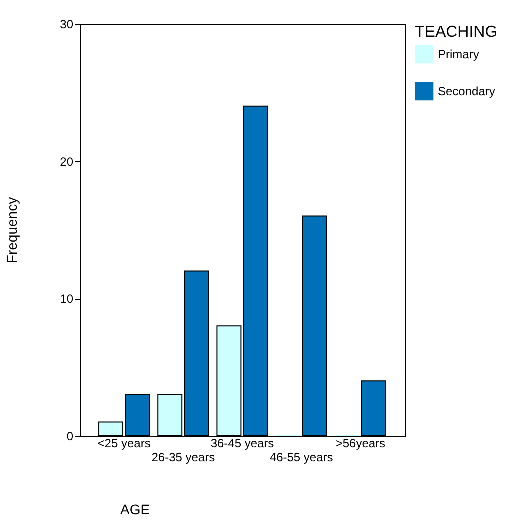  What do you see at coordinates (70, 437) in the screenshot?
I see `y-tick-label: 0` at bounding box center [70, 437].